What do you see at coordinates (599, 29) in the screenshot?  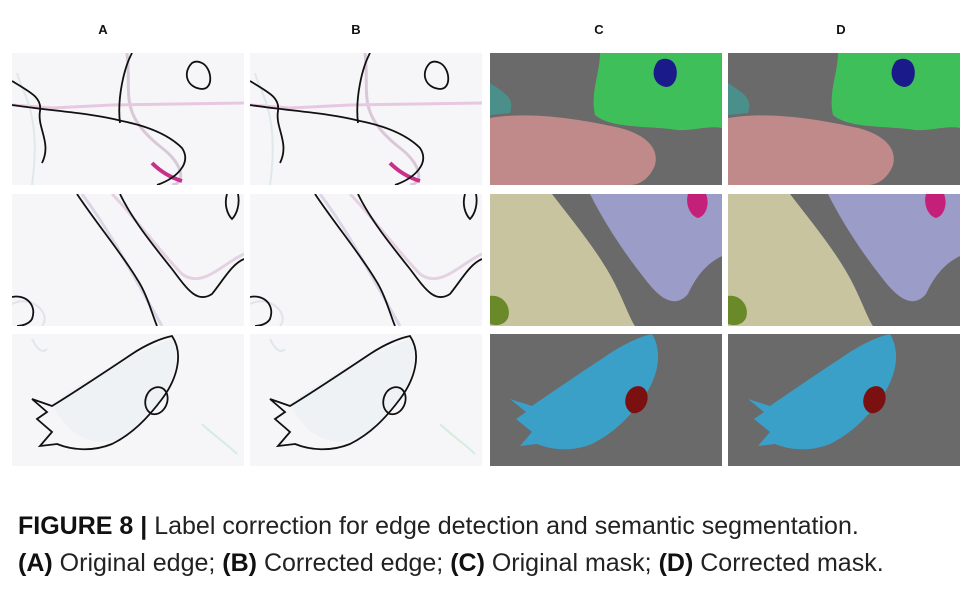 I see `column-label-c: C` at bounding box center [599, 29].